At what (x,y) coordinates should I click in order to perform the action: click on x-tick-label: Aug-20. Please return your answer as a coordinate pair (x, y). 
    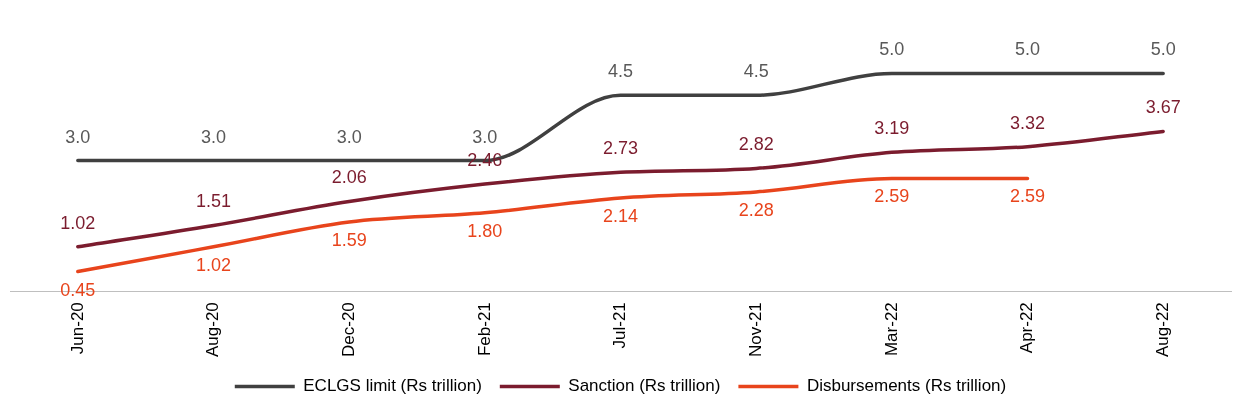
    Looking at the image, I should click on (213, 330).